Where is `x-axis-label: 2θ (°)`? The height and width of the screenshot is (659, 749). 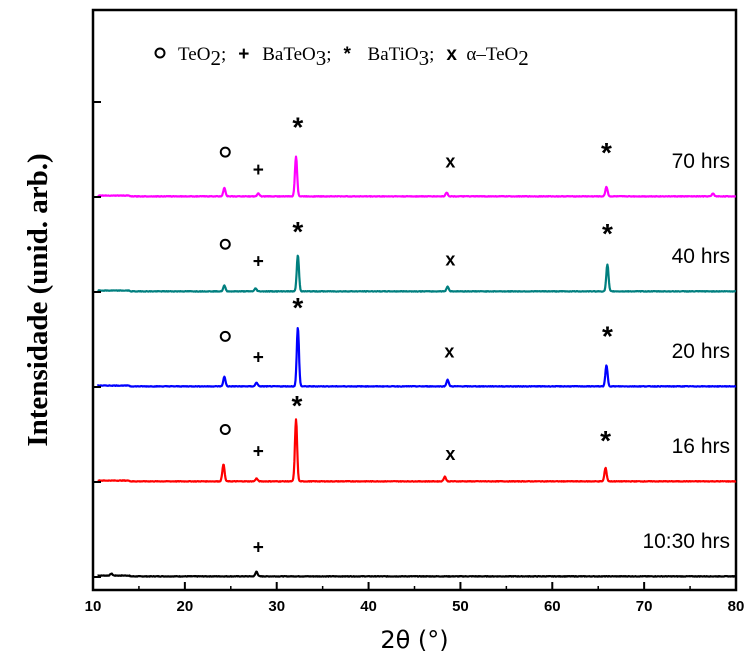
x-axis-label: 2θ (°) is located at coordinates (414, 640).